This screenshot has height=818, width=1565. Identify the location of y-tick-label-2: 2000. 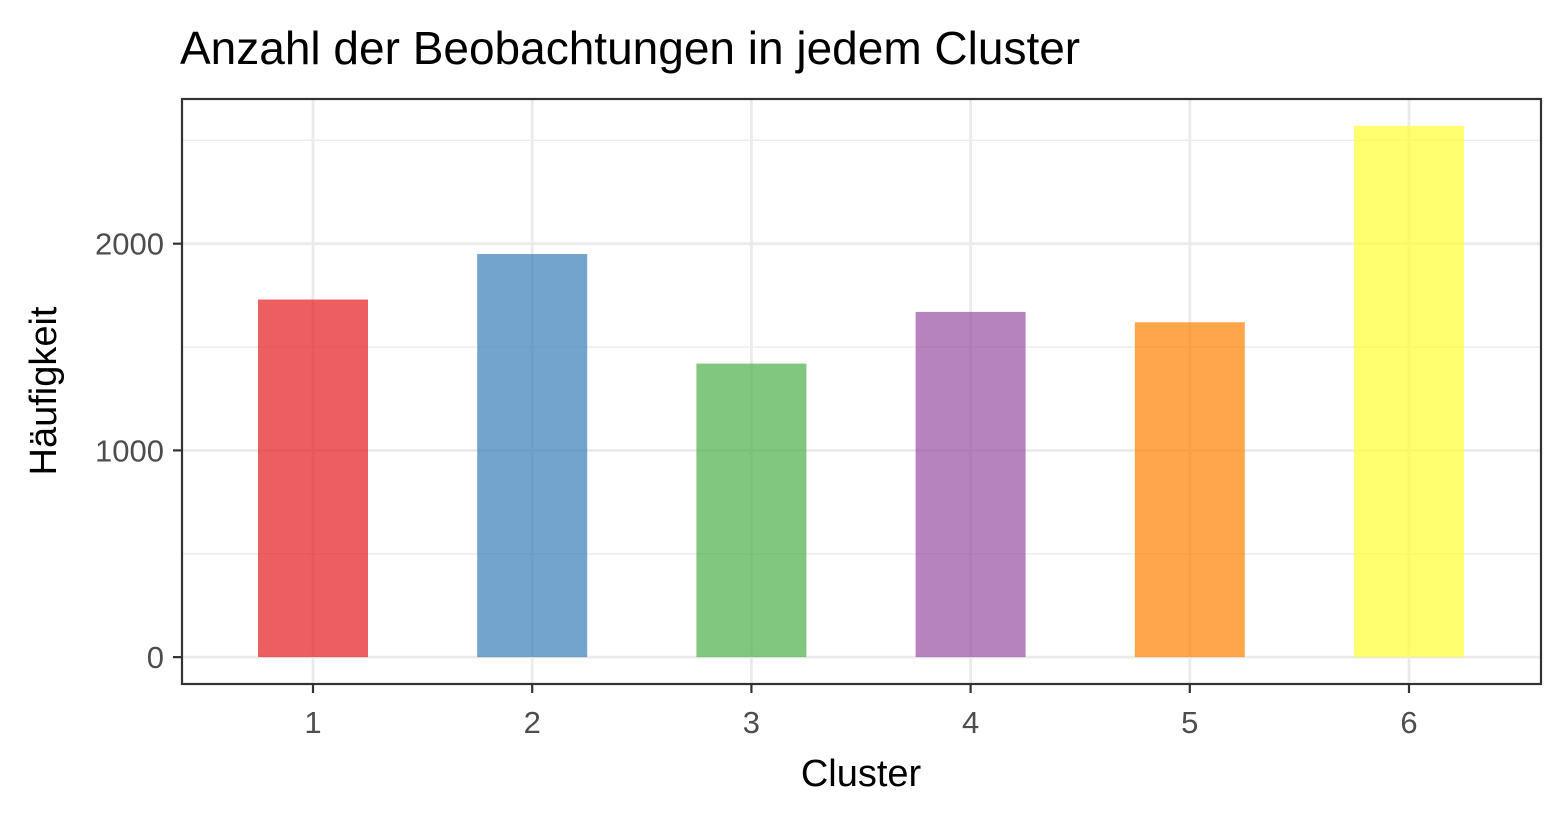
(129, 244).